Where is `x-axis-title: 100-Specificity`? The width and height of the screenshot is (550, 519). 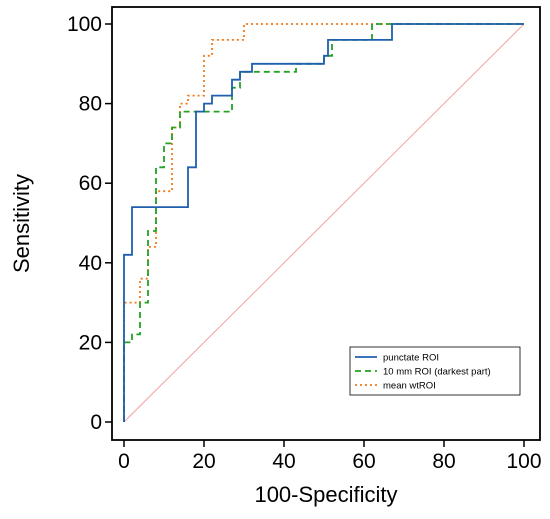
x-axis-title: 100-Specificity is located at coordinates (325, 494).